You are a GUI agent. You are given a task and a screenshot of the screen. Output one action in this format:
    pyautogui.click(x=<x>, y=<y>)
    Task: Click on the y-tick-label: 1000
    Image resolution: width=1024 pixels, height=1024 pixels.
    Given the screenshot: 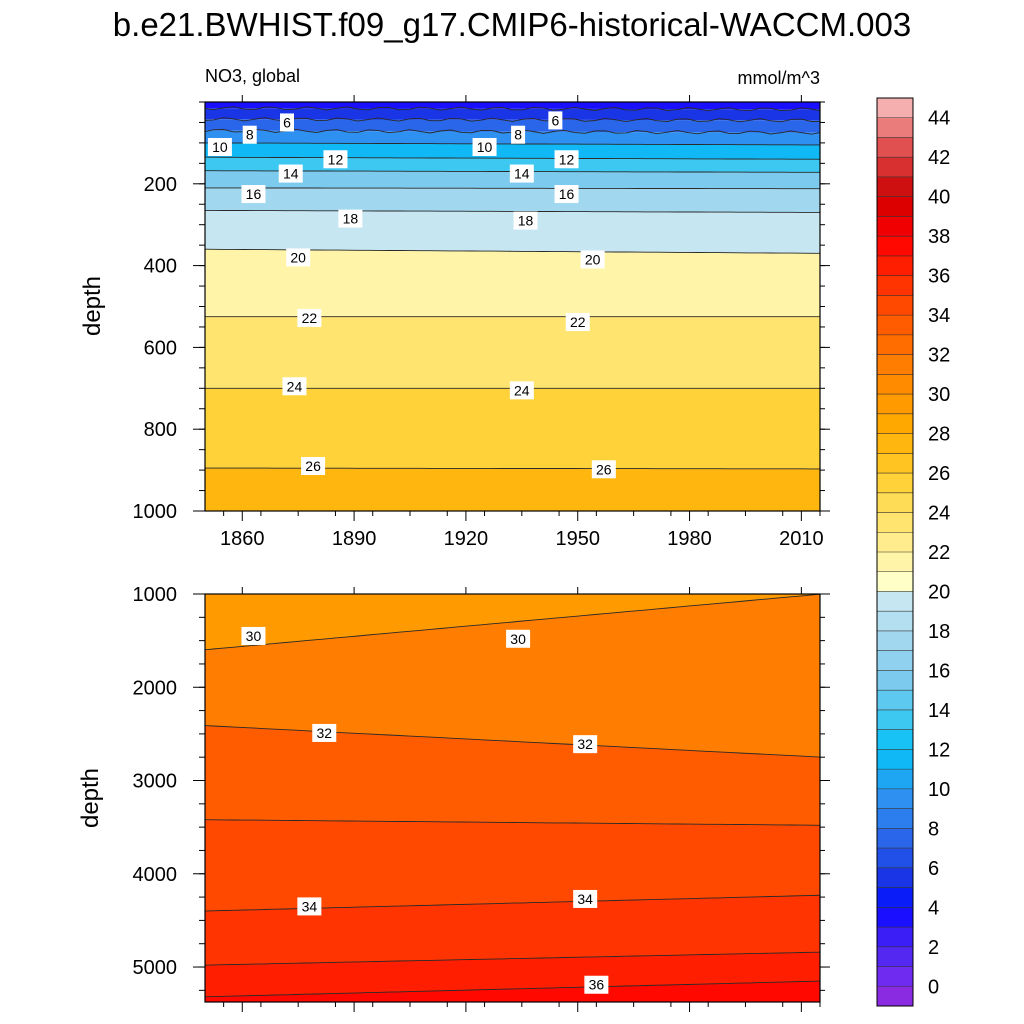 What is the action you would take?
    pyautogui.click(x=155, y=512)
    